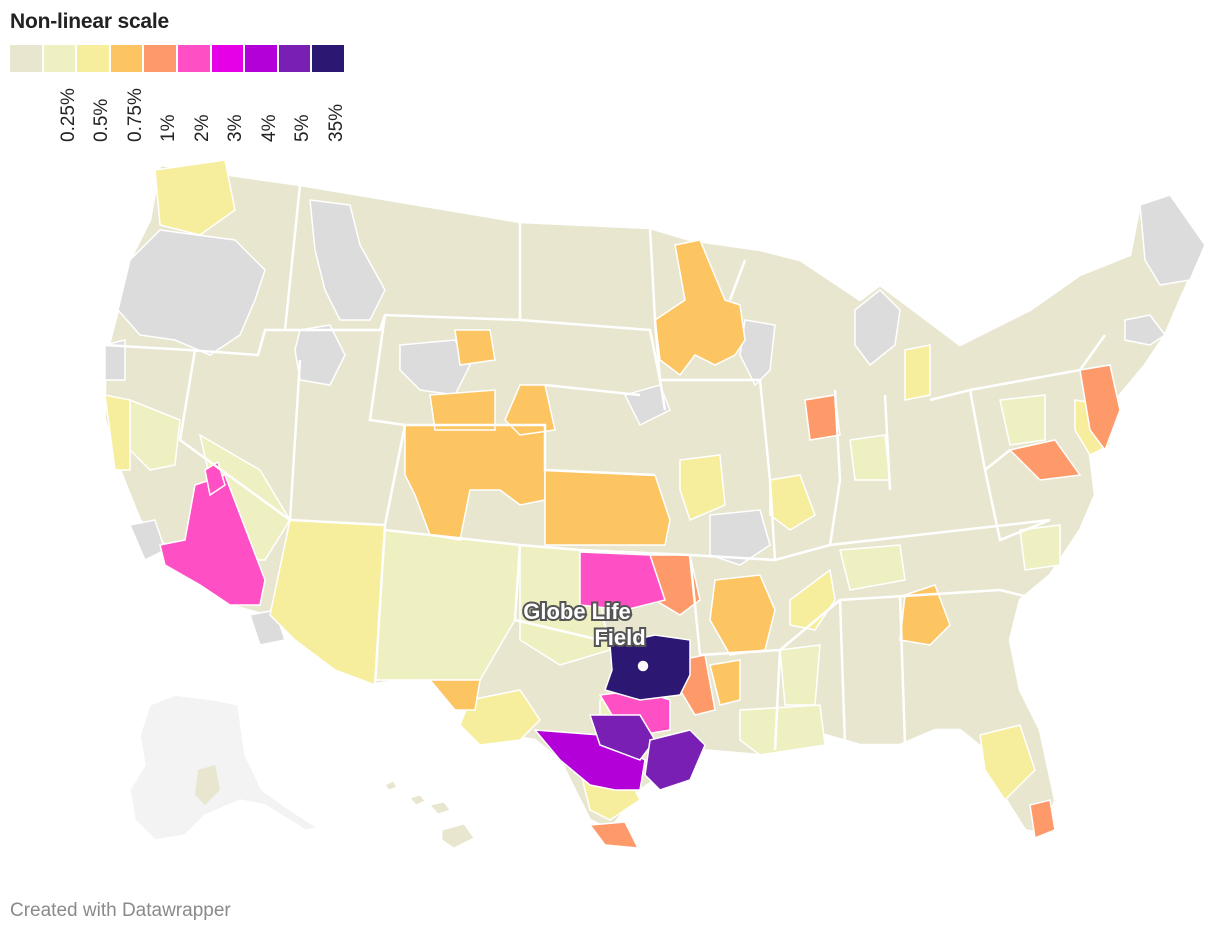 This screenshot has width=1220, height=938. What do you see at coordinates (619, 637) in the screenshot?
I see `marker-label-line2: Field` at bounding box center [619, 637].